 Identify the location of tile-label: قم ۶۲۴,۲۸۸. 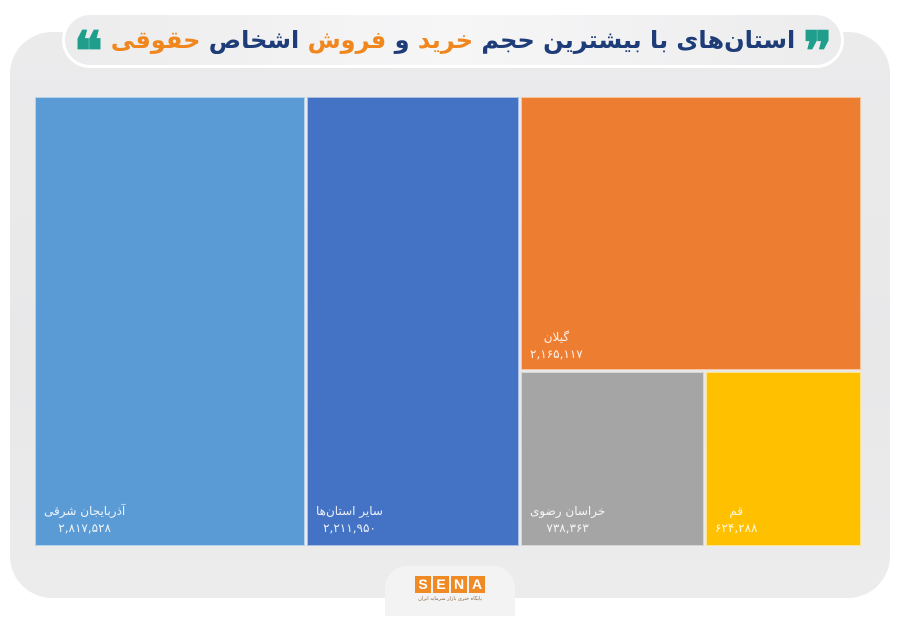
(736, 520).